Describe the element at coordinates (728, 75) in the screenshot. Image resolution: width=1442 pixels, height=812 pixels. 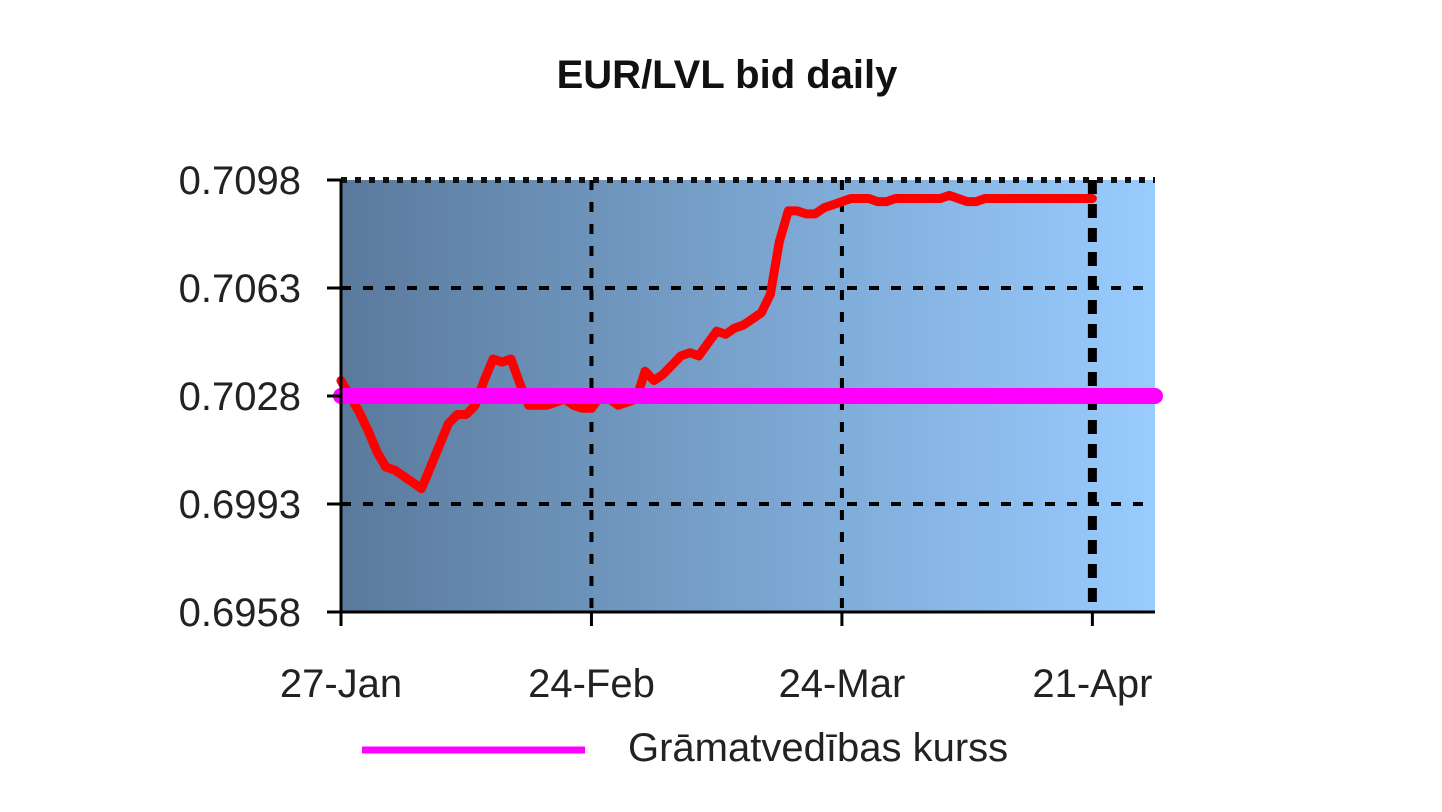
I see `chart-title: EUR/LVL bid daily` at that location.